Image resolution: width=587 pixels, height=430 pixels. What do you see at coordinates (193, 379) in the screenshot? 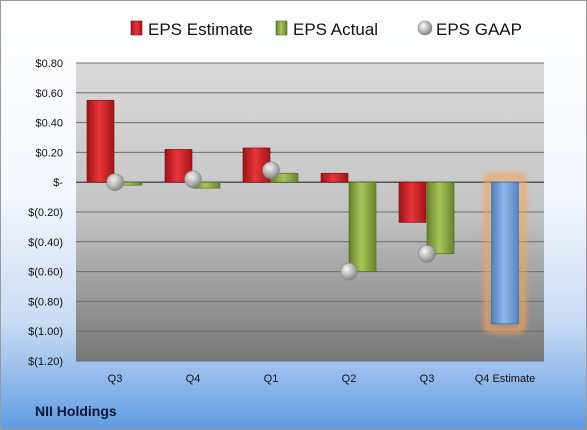
I see `x-category-label: Q4` at bounding box center [193, 379].